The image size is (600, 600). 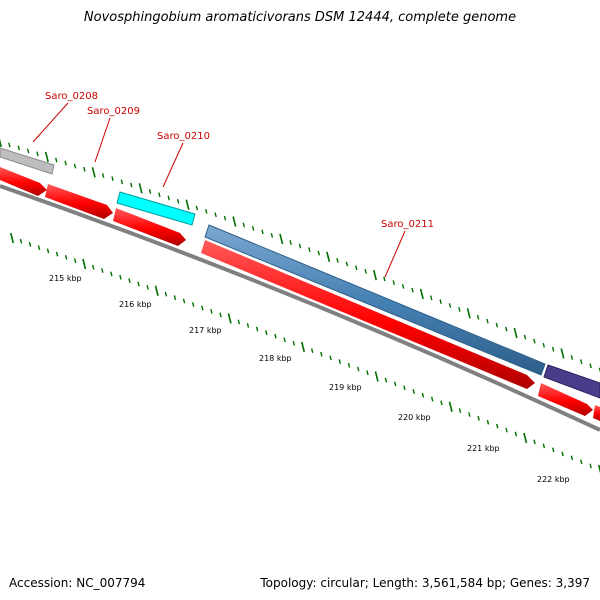 I want to click on tick-label-219: 219 kbp, so click(x=345, y=387).